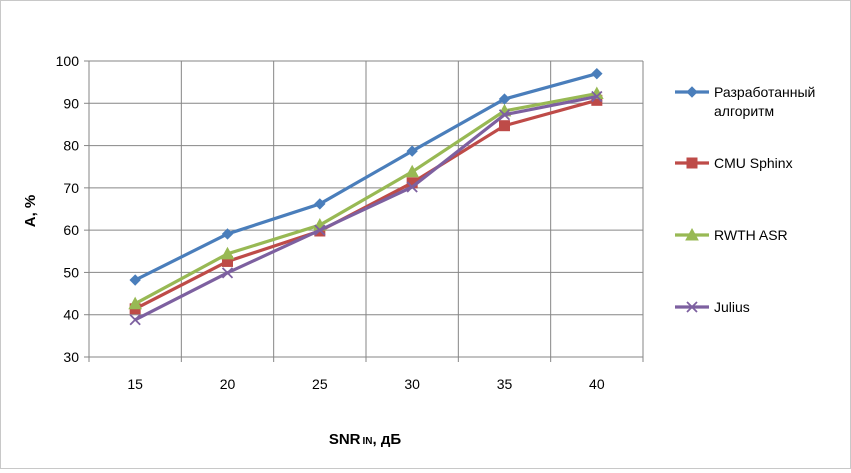 Image resolution: width=851 pixels, height=473 pixels. What do you see at coordinates (753, 163) in the screenshot?
I see `legend-label: CMU Sphinx` at bounding box center [753, 163].